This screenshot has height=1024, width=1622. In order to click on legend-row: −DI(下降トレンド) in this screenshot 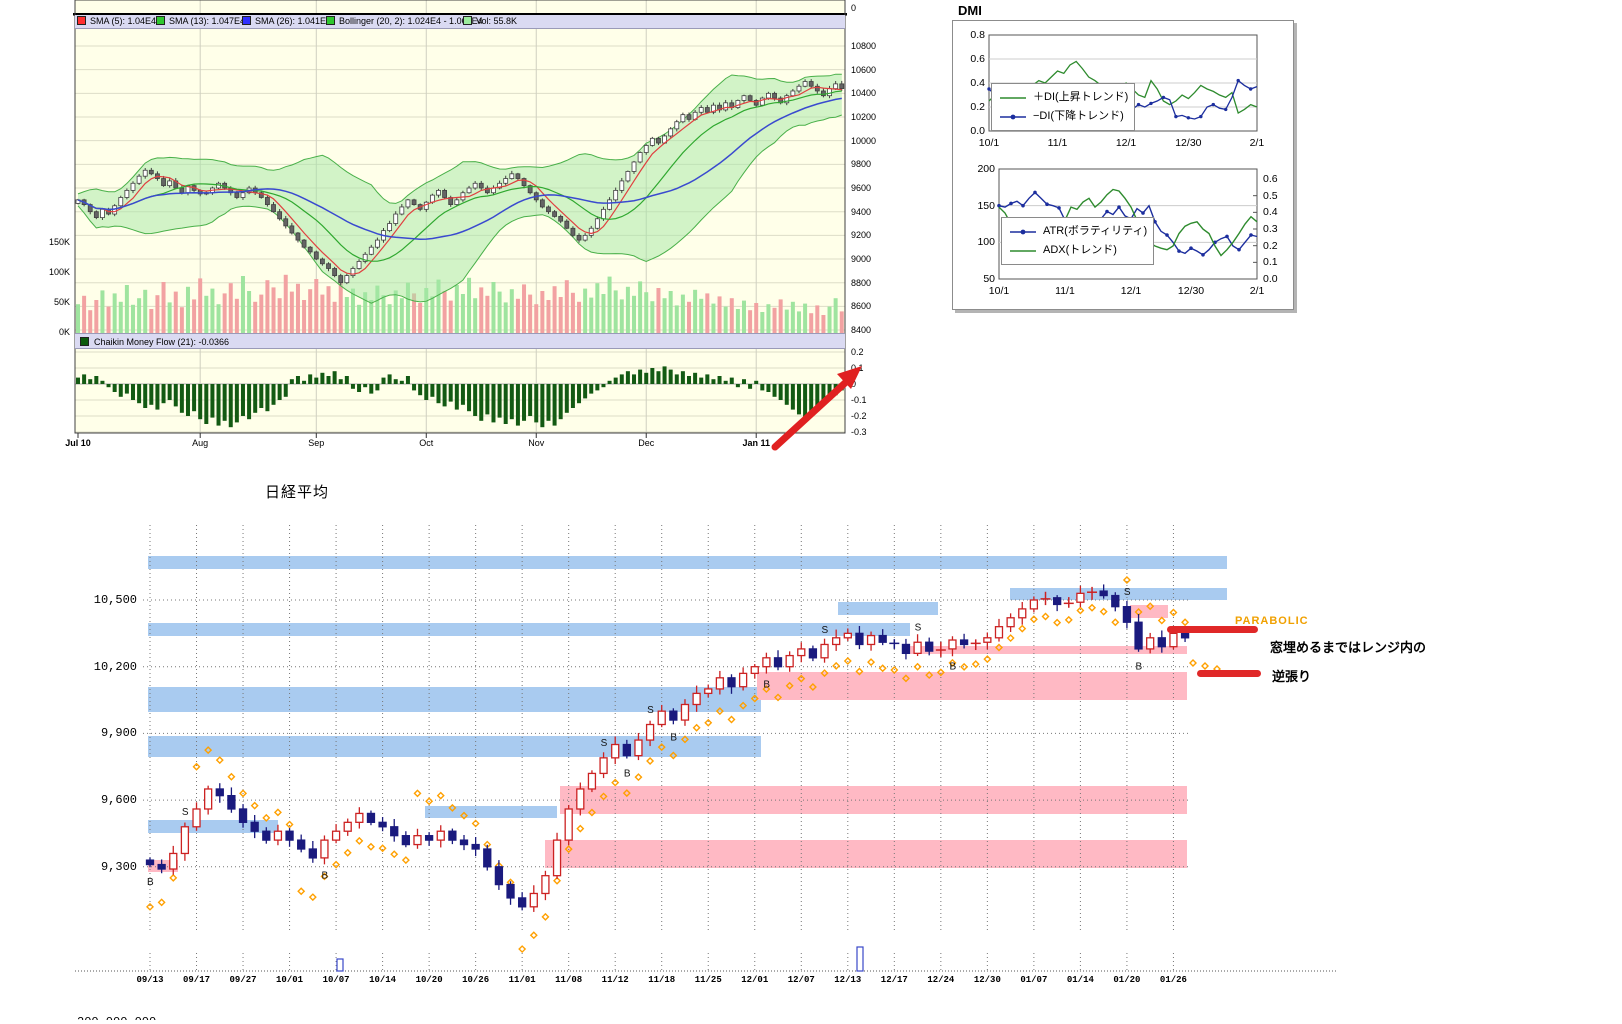, I will do `click(1063, 116)`.